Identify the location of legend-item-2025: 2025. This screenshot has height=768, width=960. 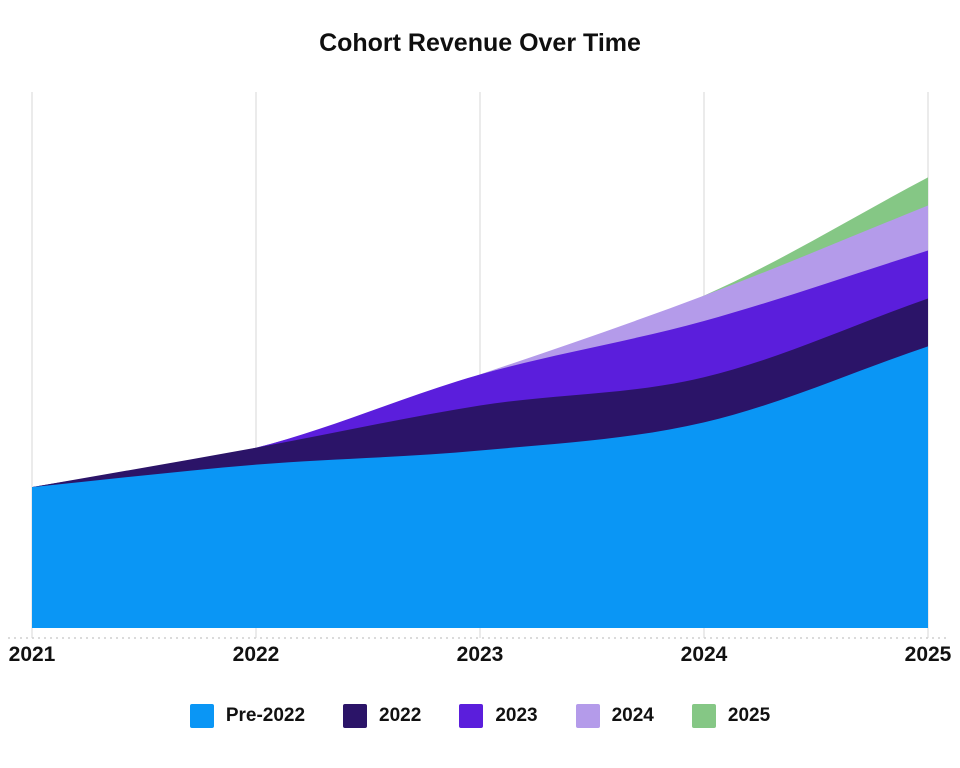
(731, 716).